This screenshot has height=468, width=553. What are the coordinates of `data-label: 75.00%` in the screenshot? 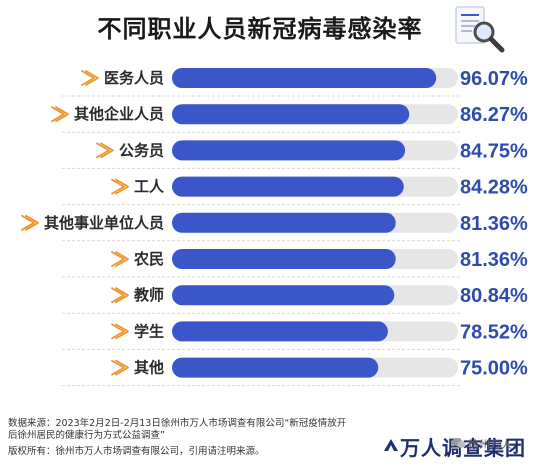 It's located at (494, 369).